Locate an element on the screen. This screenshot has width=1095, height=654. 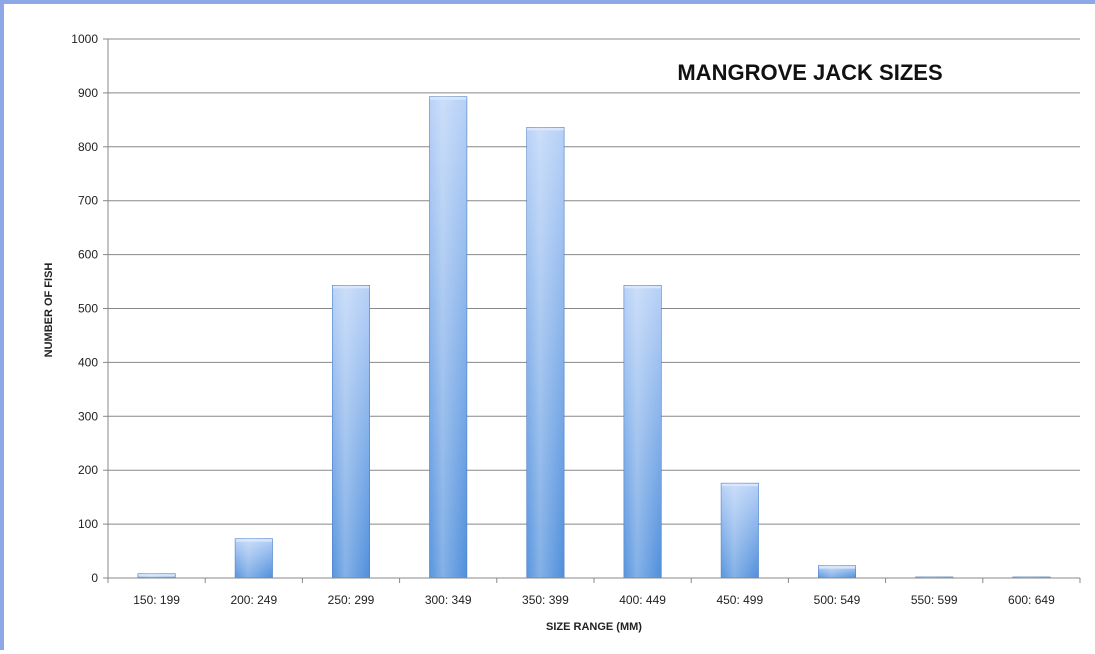
x-tick-label: 400: 449 is located at coordinates (642, 600).